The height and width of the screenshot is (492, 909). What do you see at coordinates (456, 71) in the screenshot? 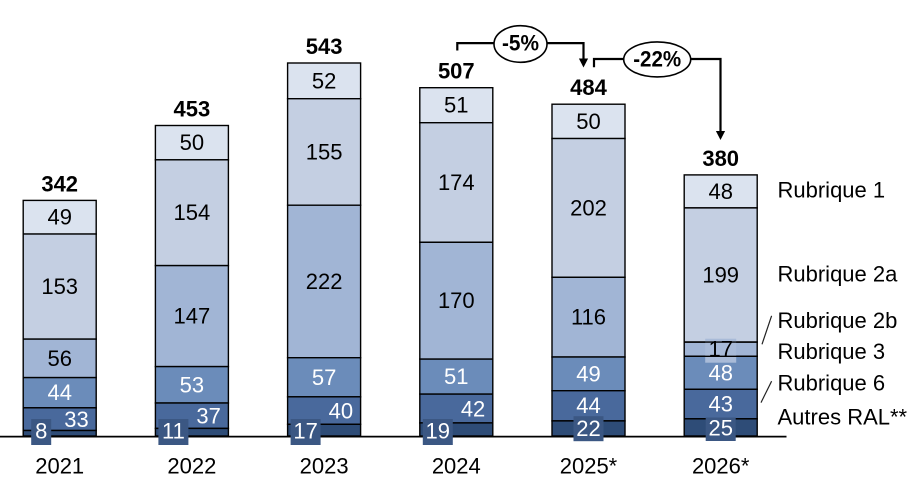
I see `svg-text: 507` at bounding box center [456, 71].